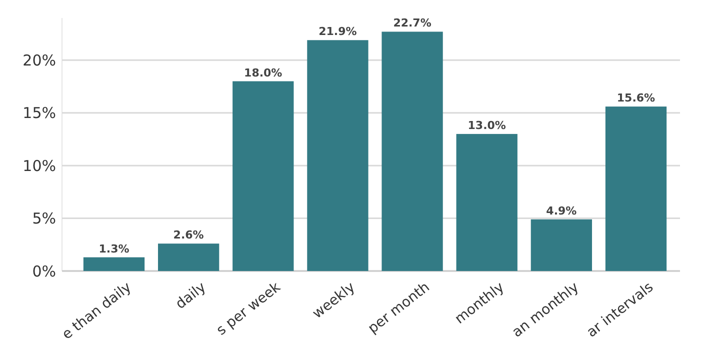 Image resolution: width=710 pixels, height=355 pixels. Describe the element at coordinates (44, 219) in the screenshot. I see `y-tick-label: 5%` at that location.